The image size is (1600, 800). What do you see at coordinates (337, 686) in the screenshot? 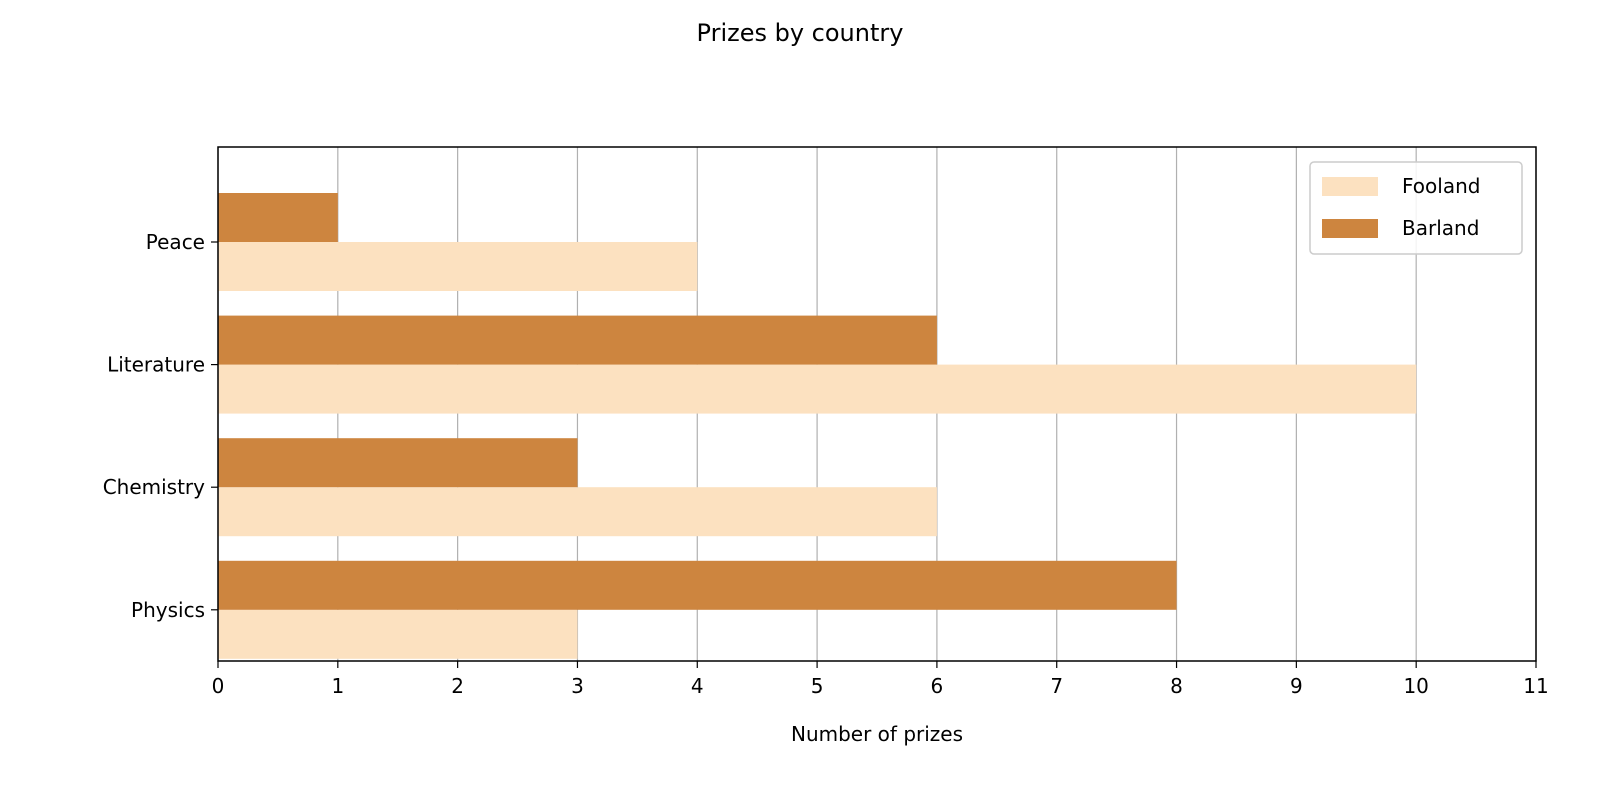
I see `x-tick-label-1: 1` at bounding box center [337, 686].